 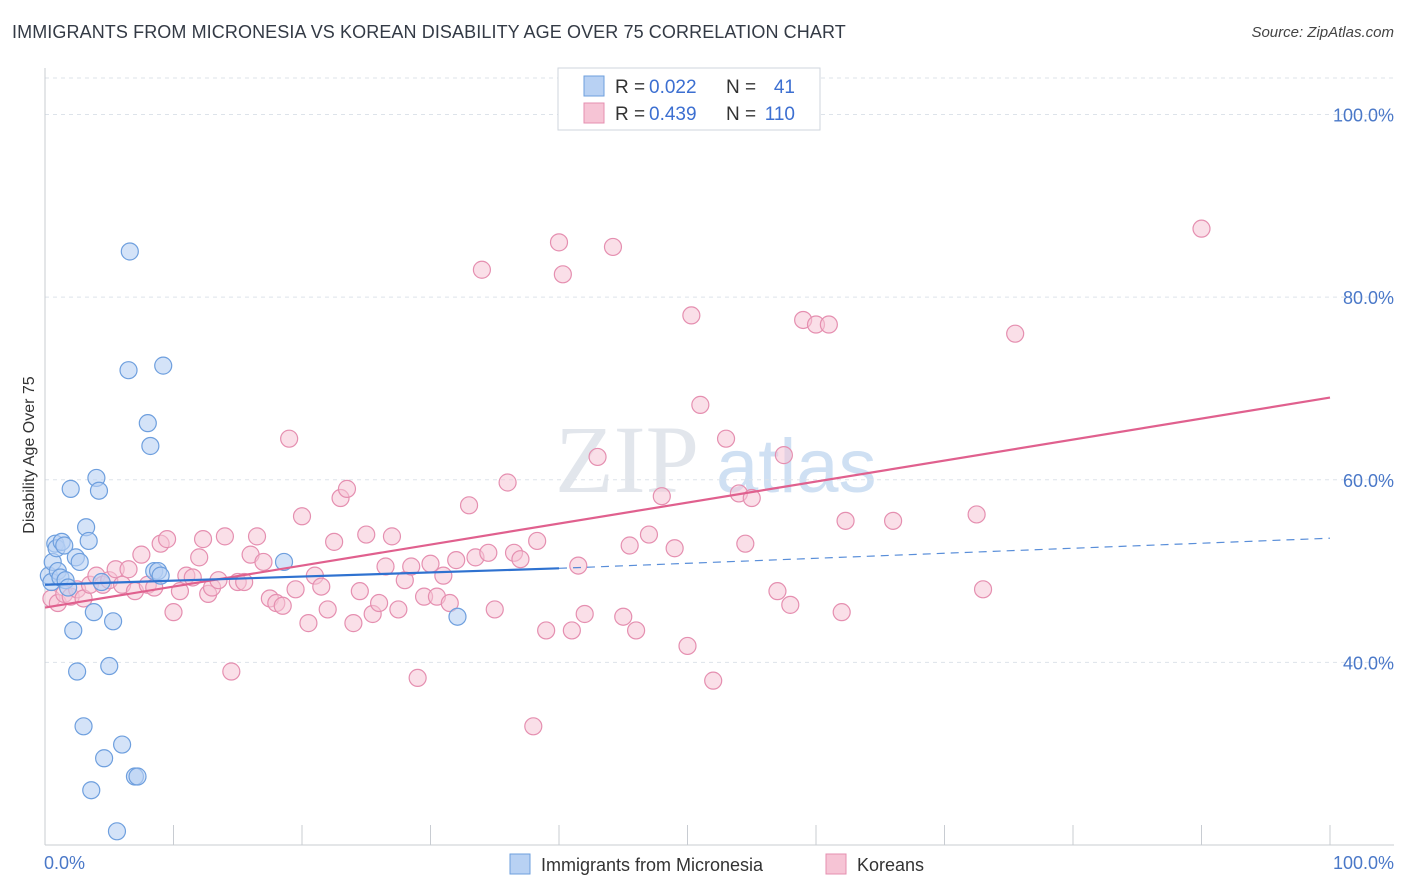 What do you see at coordinates (1363, 390) in the screenshot?
I see `y-tick-labels: 40.0% 60.0% 80.0% 100.0%` at bounding box center [1363, 390].